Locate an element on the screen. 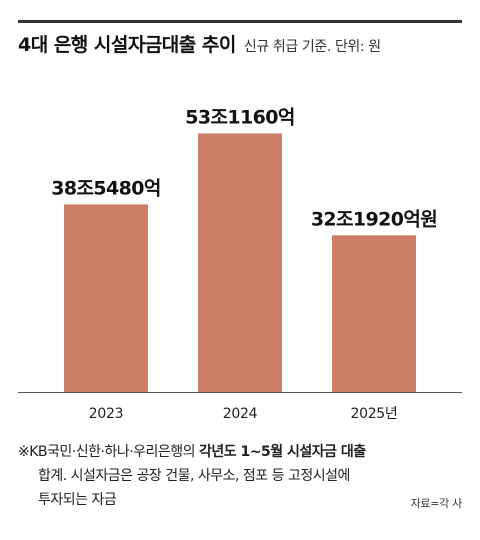 The image size is (480, 540). footnote-bold: 각년도 1~5월 시설자금 대출 is located at coordinates (282, 452).